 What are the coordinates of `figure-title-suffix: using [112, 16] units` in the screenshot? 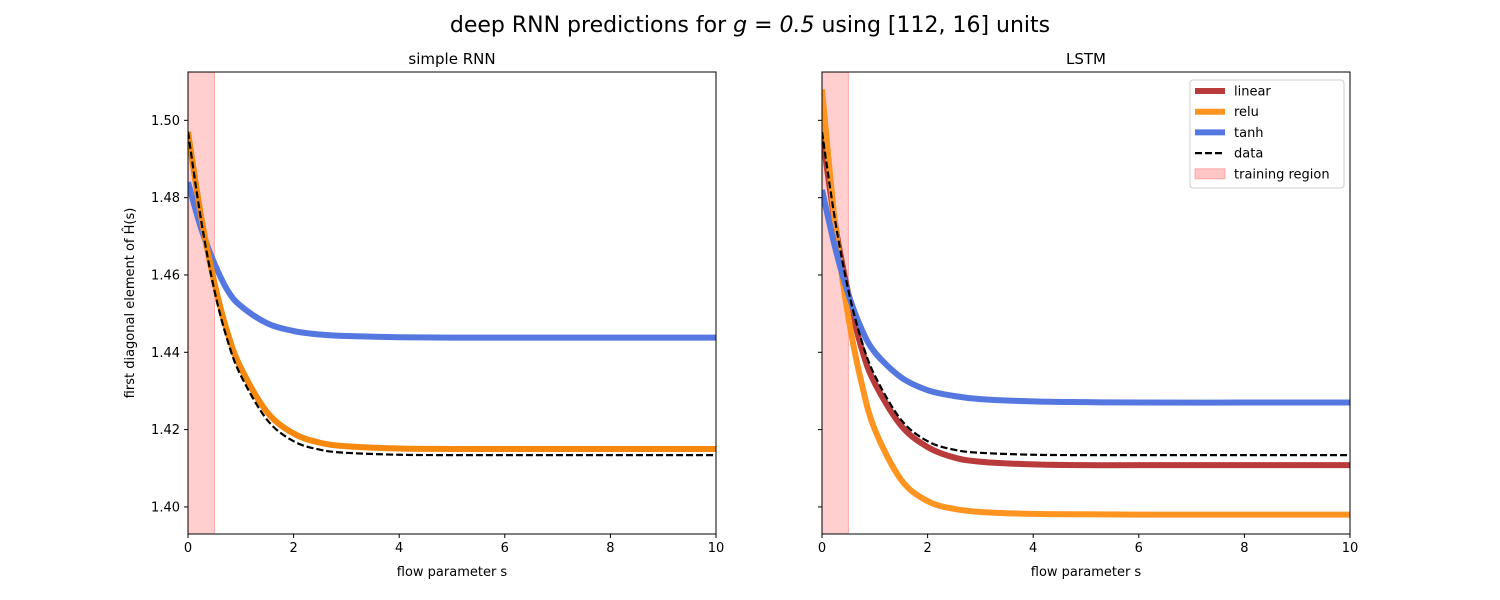 It's located at (933, 25).